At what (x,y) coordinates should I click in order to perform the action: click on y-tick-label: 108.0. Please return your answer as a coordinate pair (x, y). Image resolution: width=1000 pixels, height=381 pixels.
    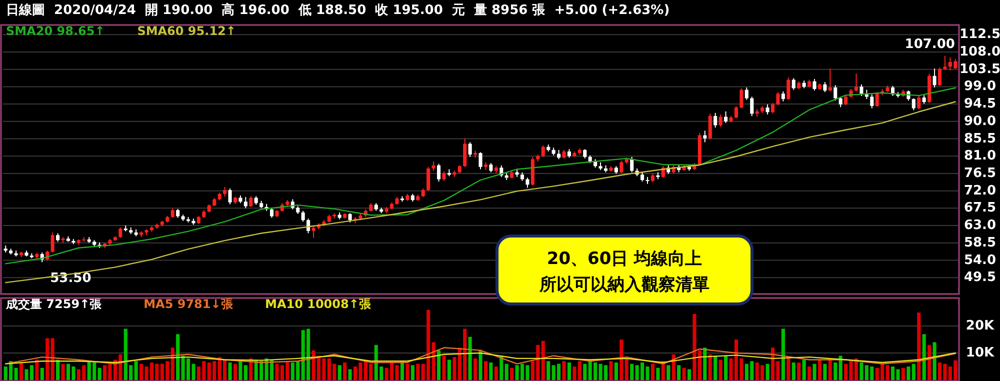
    Looking at the image, I should click on (979, 52).